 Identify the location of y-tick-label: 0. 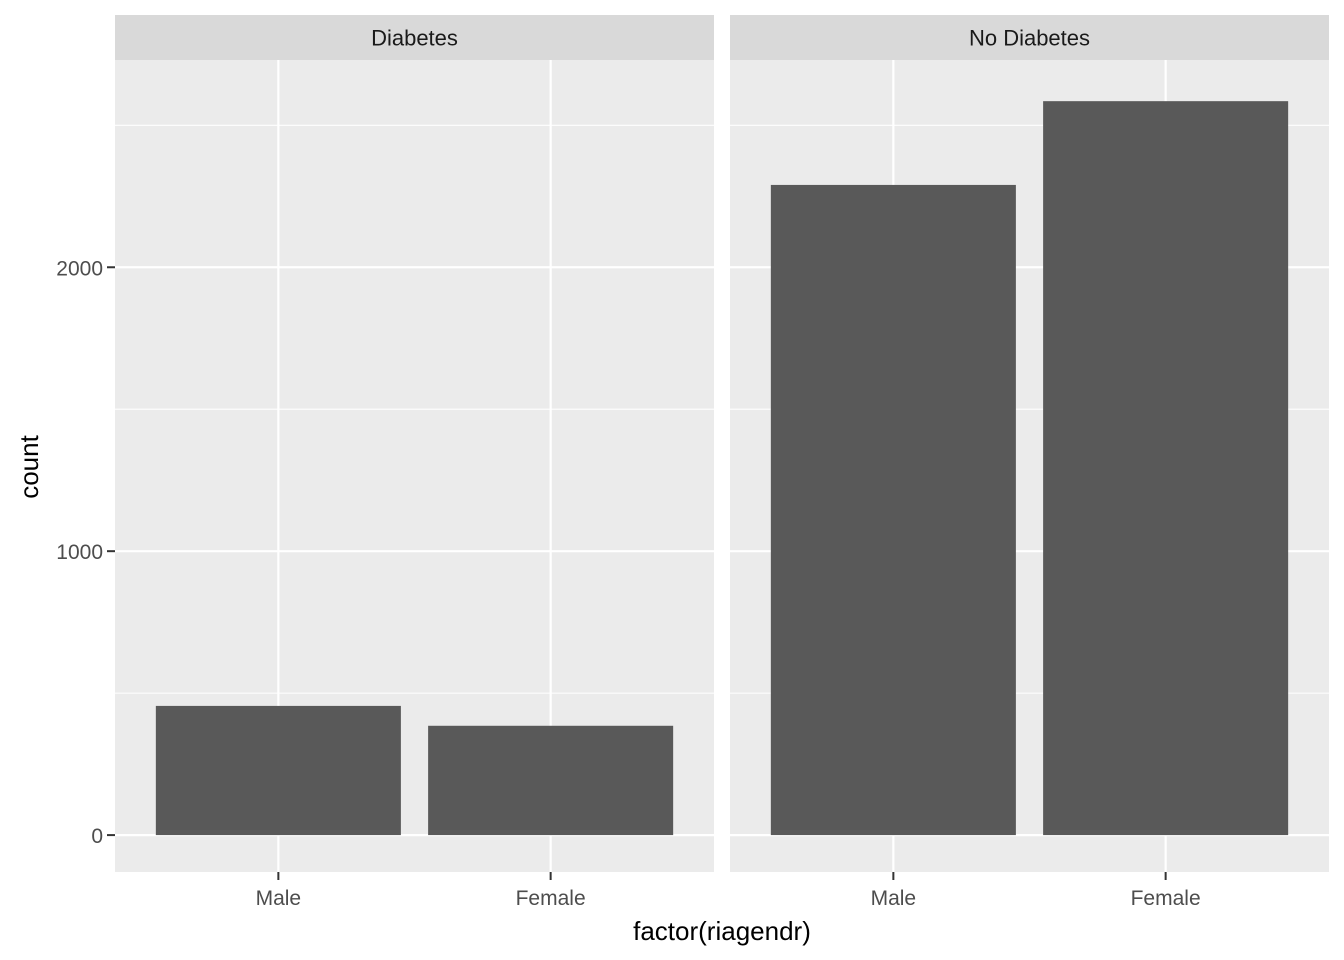
(97, 836).